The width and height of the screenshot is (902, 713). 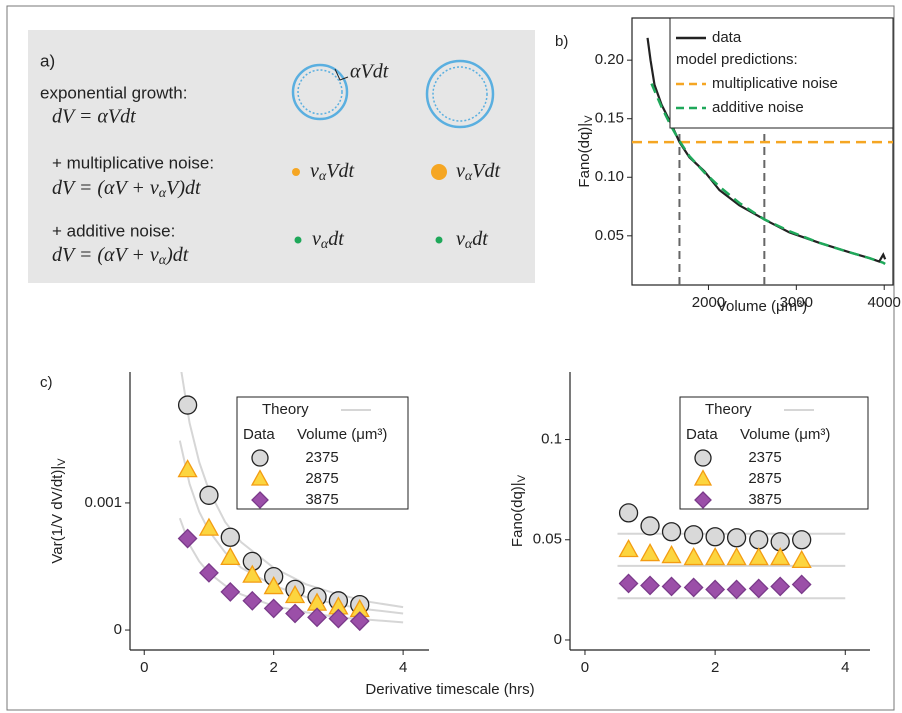 What do you see at coordinates (609, 176) in the screenshot?
I see `y-tick-label: 0.10` at bounding box center [609, 176].